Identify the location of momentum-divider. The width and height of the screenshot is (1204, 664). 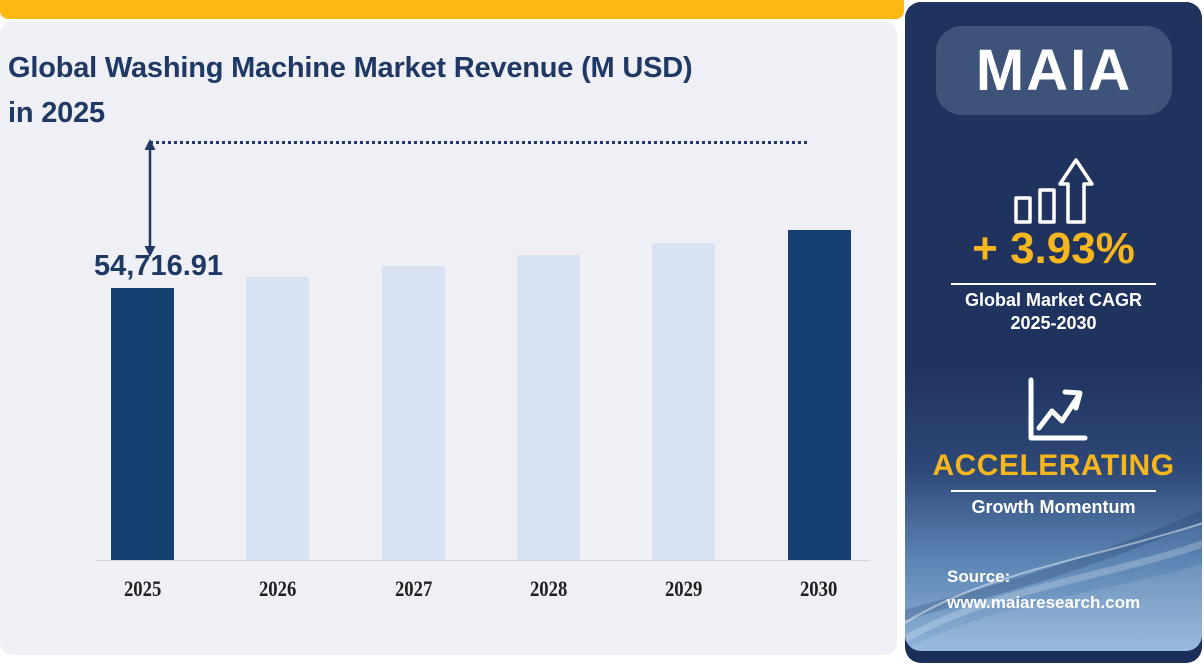
(1053, 491).